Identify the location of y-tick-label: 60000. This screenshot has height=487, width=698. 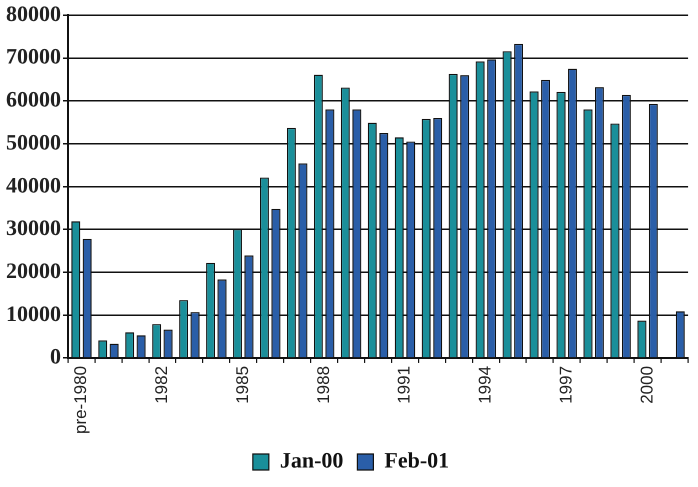
(33, 99).